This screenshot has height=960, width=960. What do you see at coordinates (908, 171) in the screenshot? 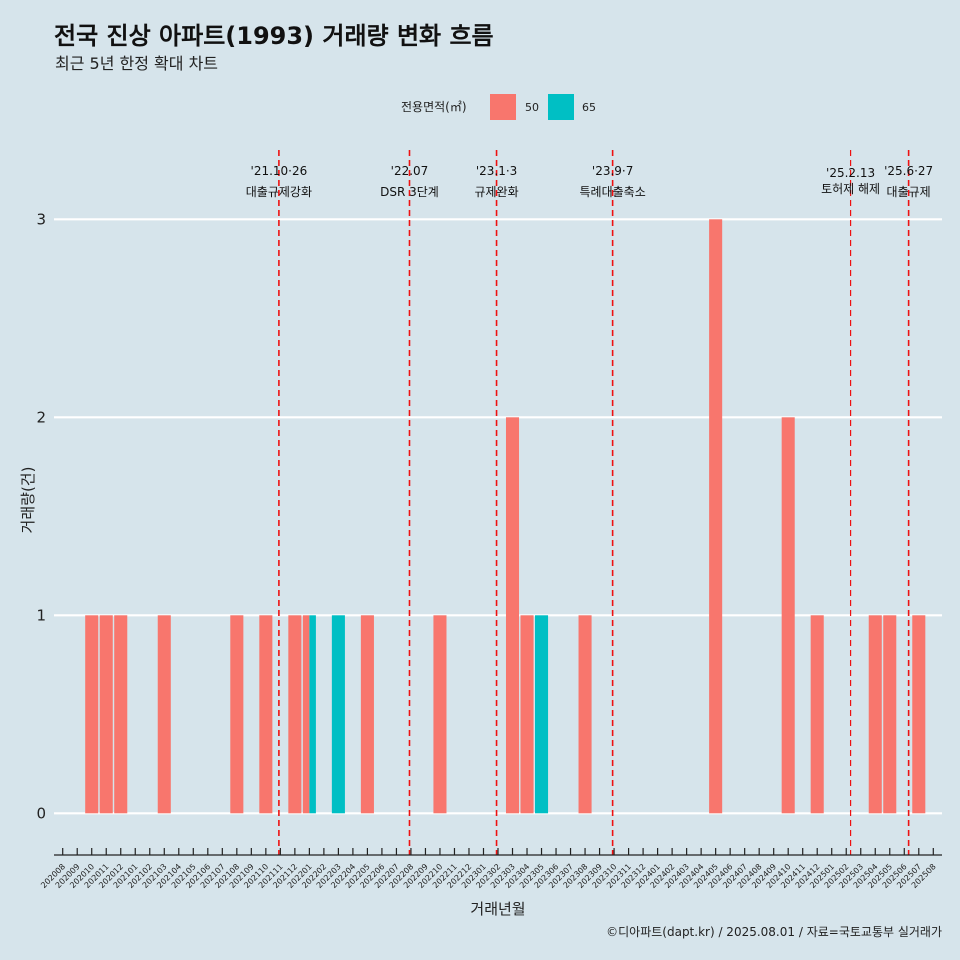
I see `event-date-5: '25.6·27` at bounding box center [908, 171].